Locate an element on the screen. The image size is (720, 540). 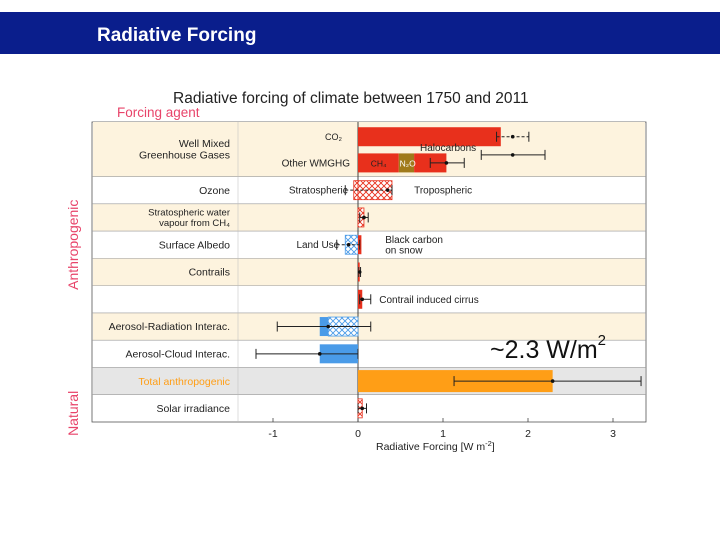
row-label: Well Mixed is located at coordinates (204, 144).